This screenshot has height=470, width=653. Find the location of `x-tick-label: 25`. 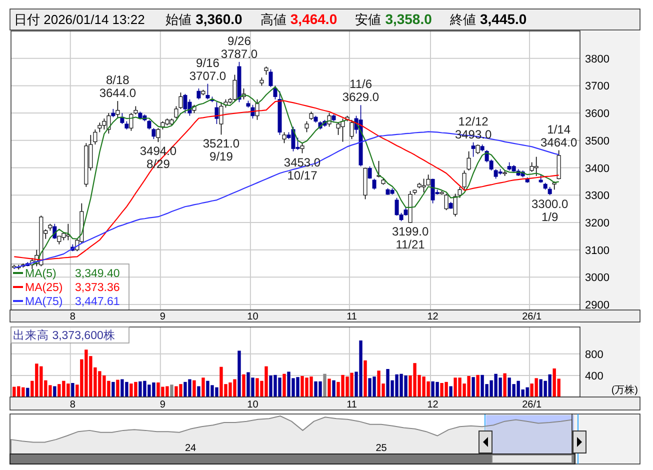

x-tick-label: 25 is located at coordinates (382, 448).